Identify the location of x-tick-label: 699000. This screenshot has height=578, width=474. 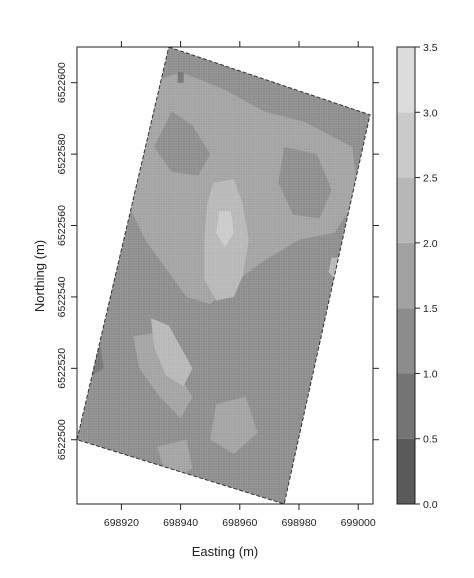
(358, 523).